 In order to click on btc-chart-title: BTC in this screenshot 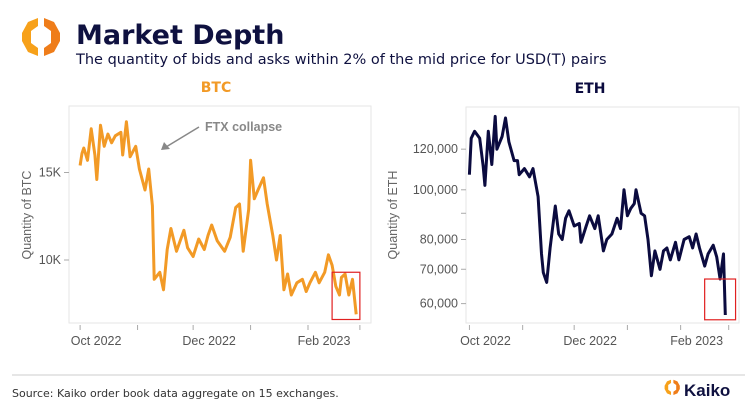, I will do `click(216, 88)`.